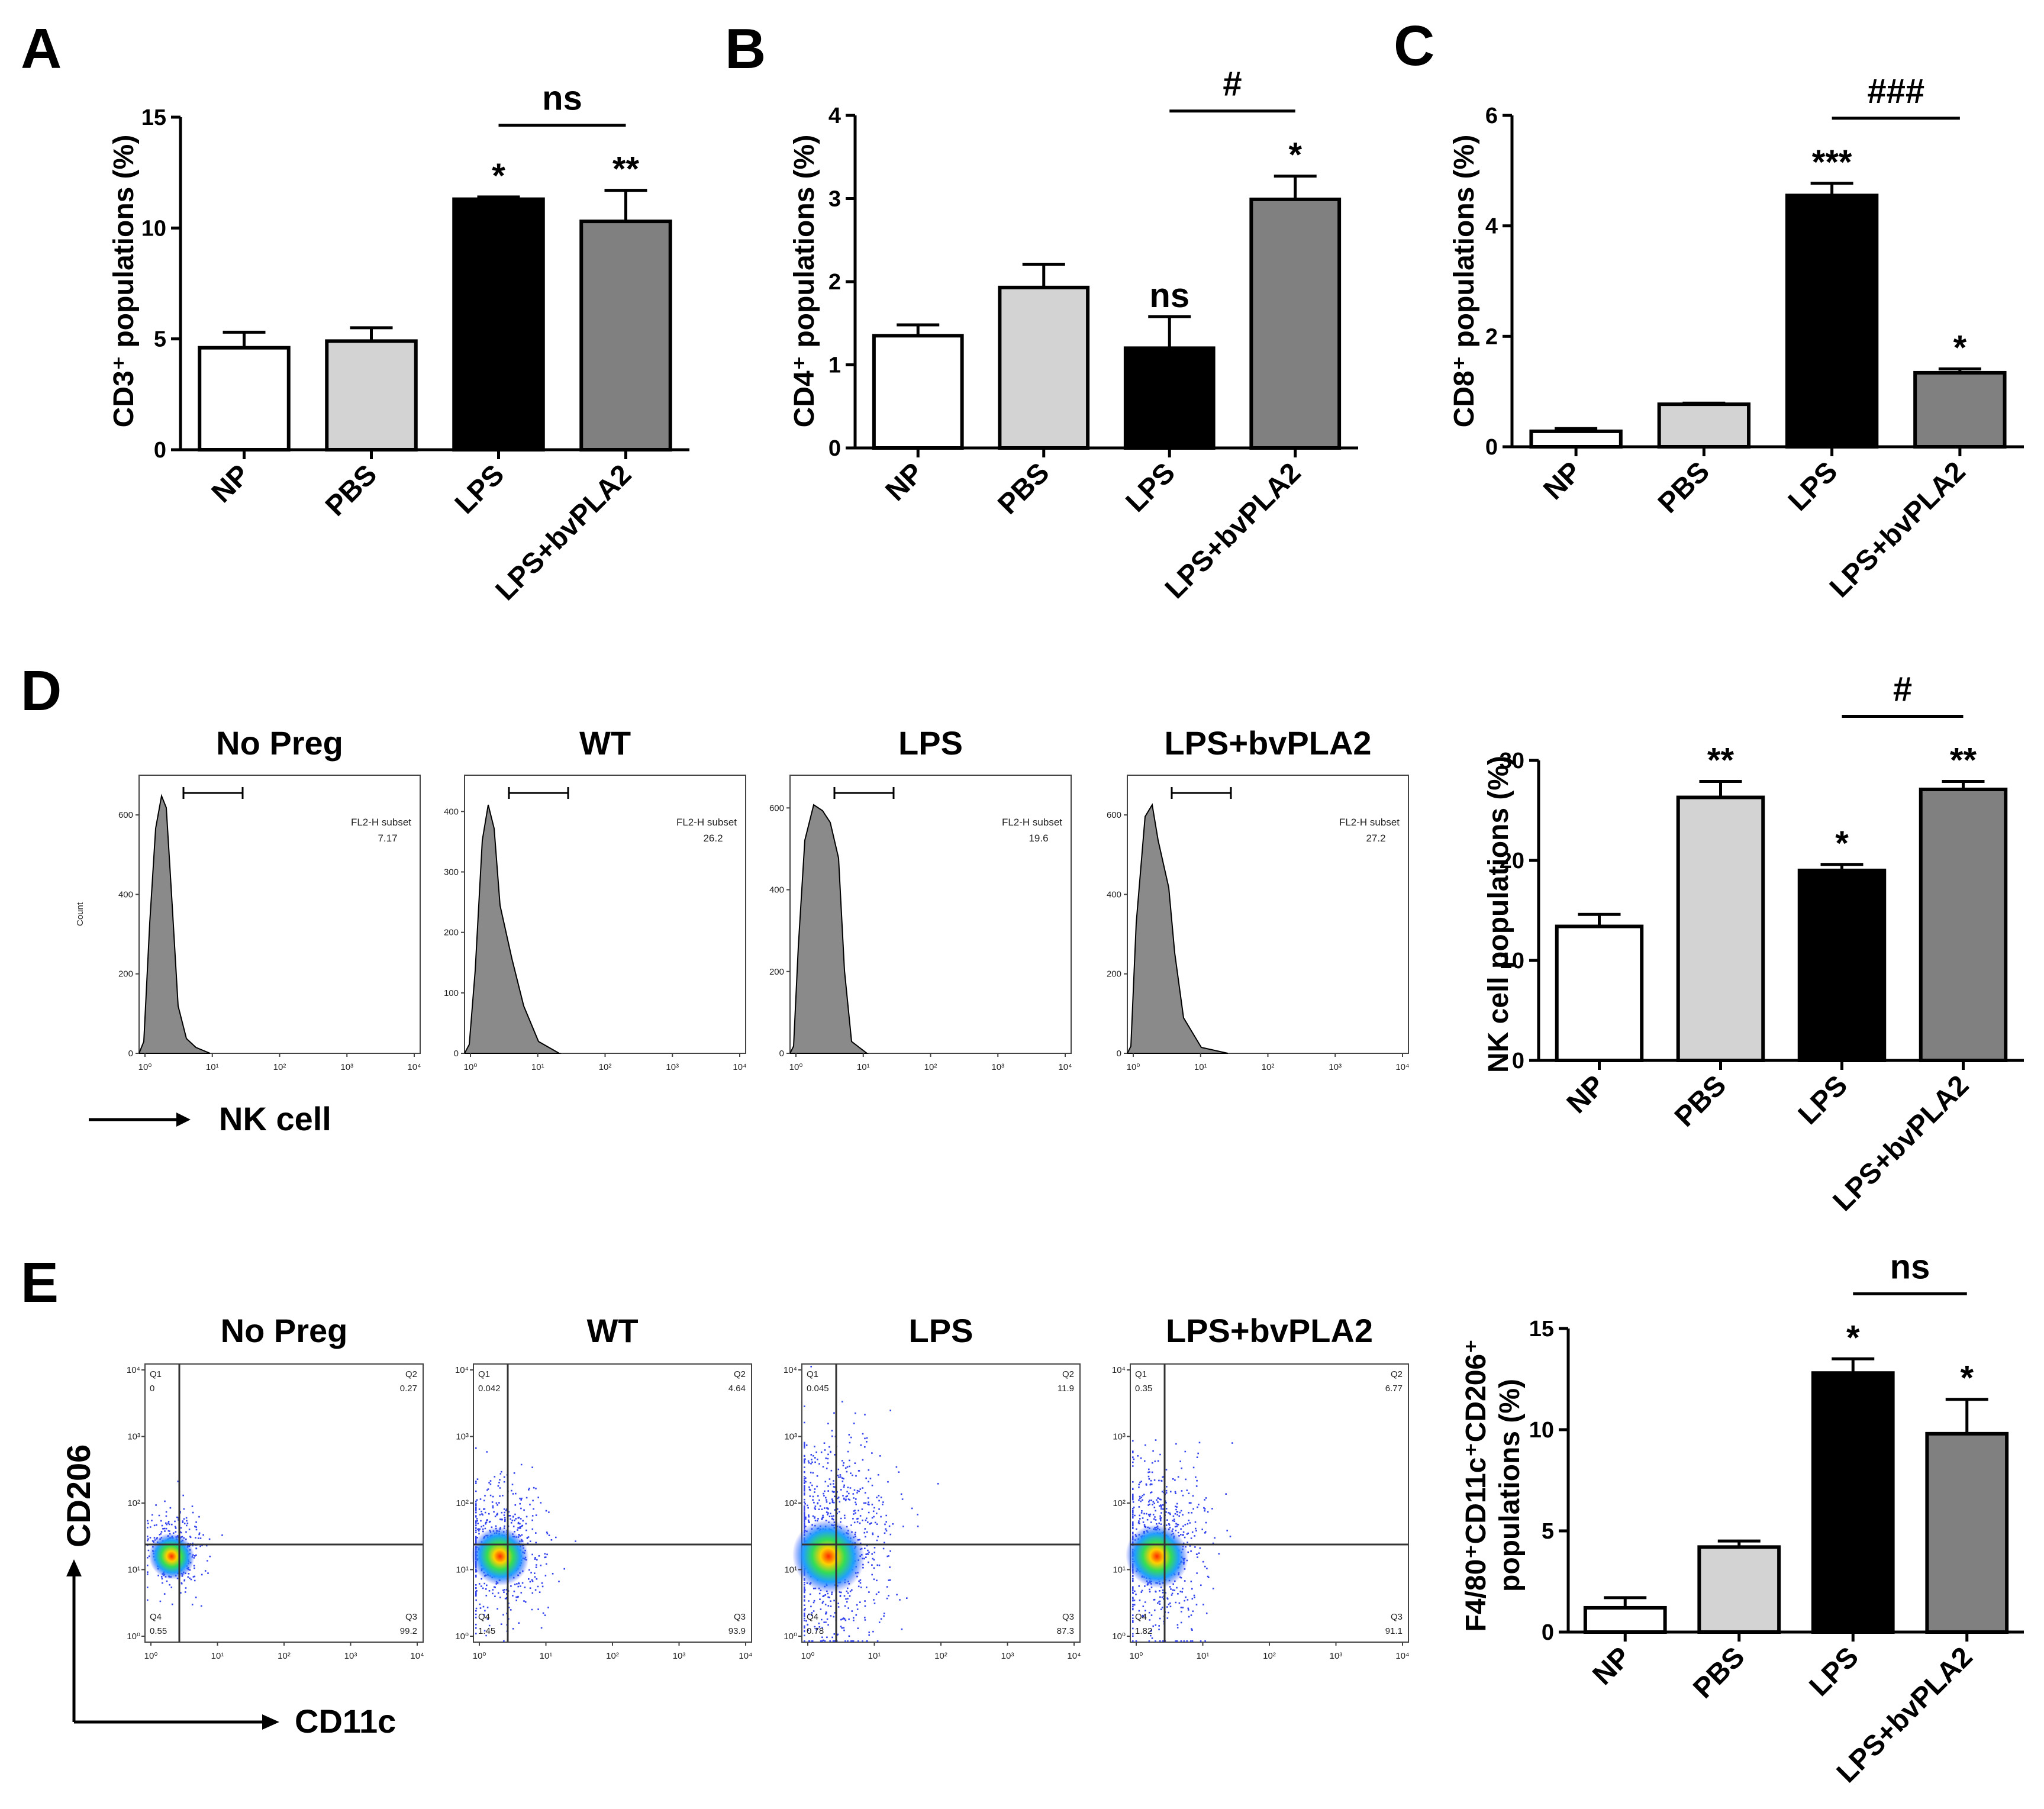 The width and height of the screenshot is (2044, 1809). What do you see at coordinates (1464, 281) in the screenshot?
I see `y-axis-title: CD8⁺ populations (%)` at bounding box center [1464, 281].